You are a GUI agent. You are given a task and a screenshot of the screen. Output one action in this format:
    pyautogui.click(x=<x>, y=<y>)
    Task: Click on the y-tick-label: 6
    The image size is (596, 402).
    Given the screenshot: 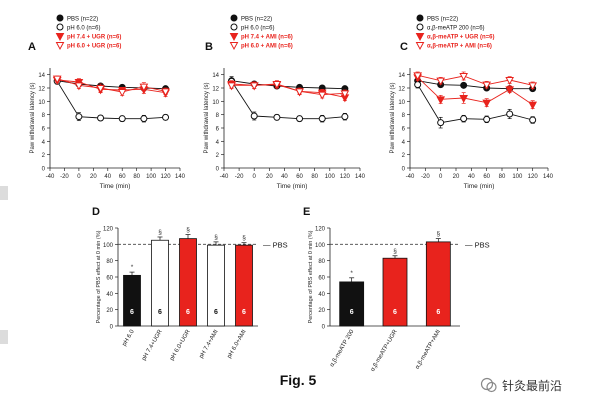 What is the action you would take?
    pyautogui.click(x=44, y=130)
    